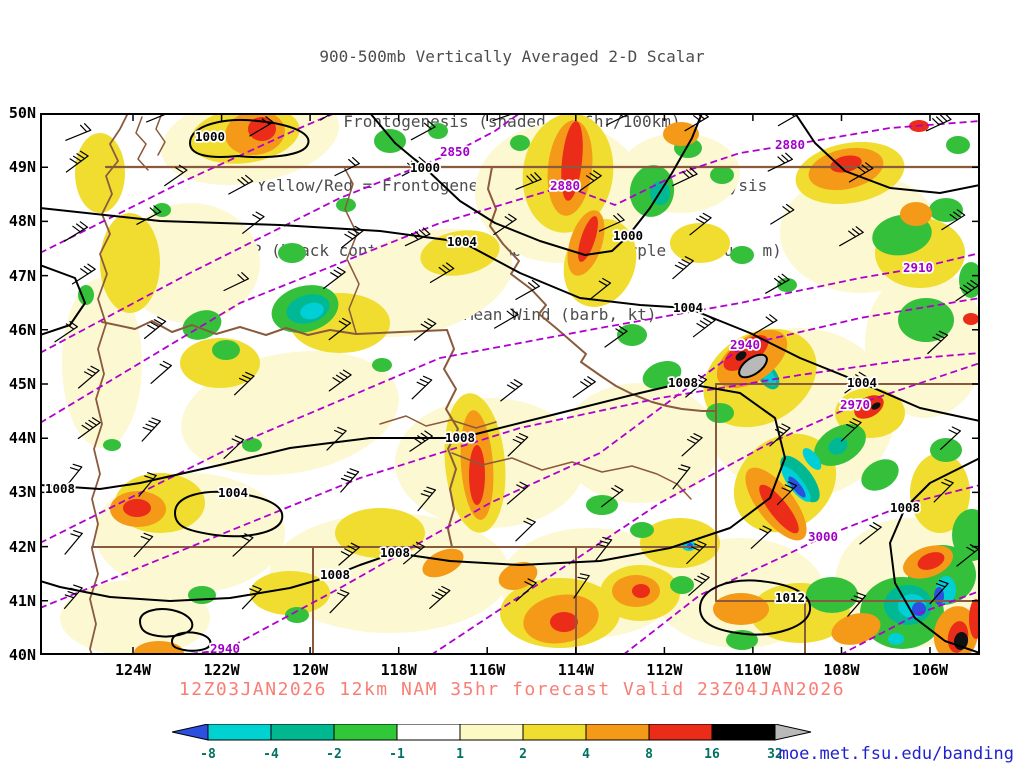 The width and height of the screenshot is (1024, 768). Describe the element at coordinates (512, 56) in the screenshot. I see `title-line-1: 900-500mb Vertically Averaged 2-D Scalar` at that location.